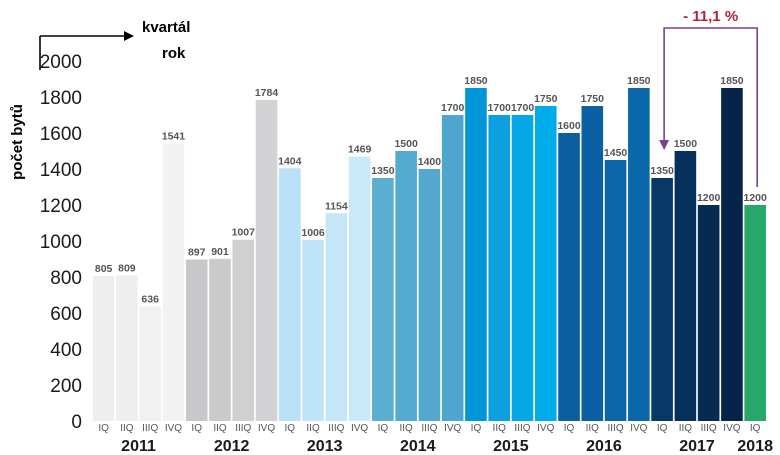 The image size is (780, 455). Describe the element at coordinates (166, 27) in the screenshot. I see `x-axis-title-quarter: kvartál` at that location.